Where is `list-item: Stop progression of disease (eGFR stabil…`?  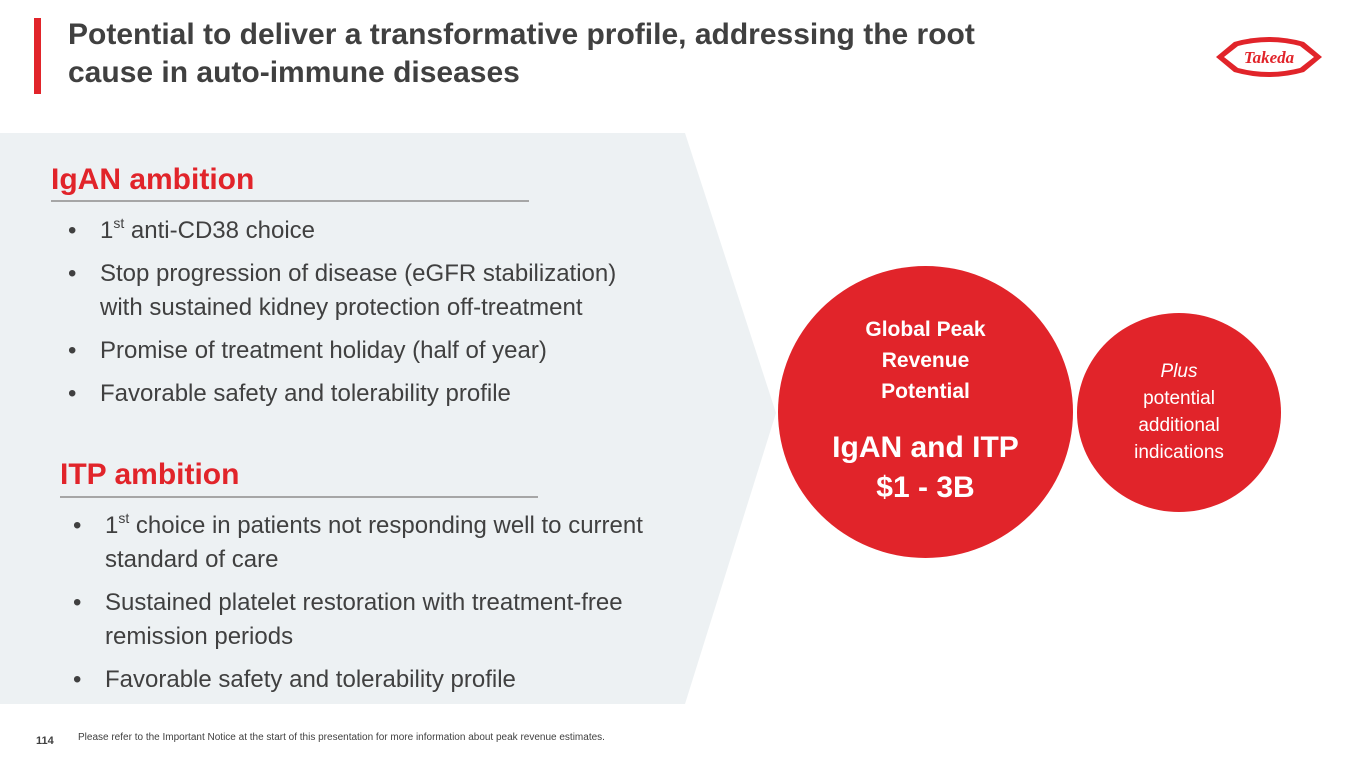 list-item: Stop progression of disease (eGFR stabil… is located at coordinates (342, 291).